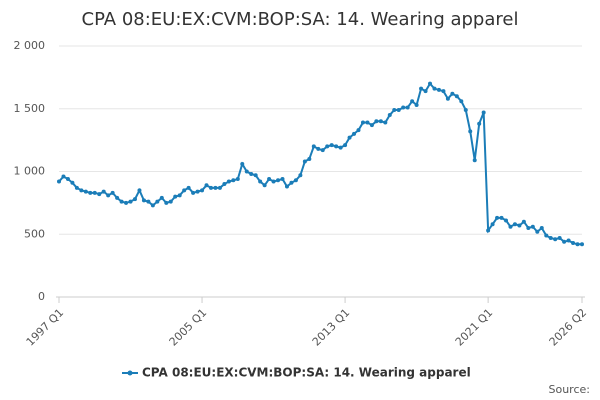 Image resolution: width=600 pixels, height=400 pixels. Describe the element at coordinates (130, 373) in the screenshot. I see `legend-marker` at that location.